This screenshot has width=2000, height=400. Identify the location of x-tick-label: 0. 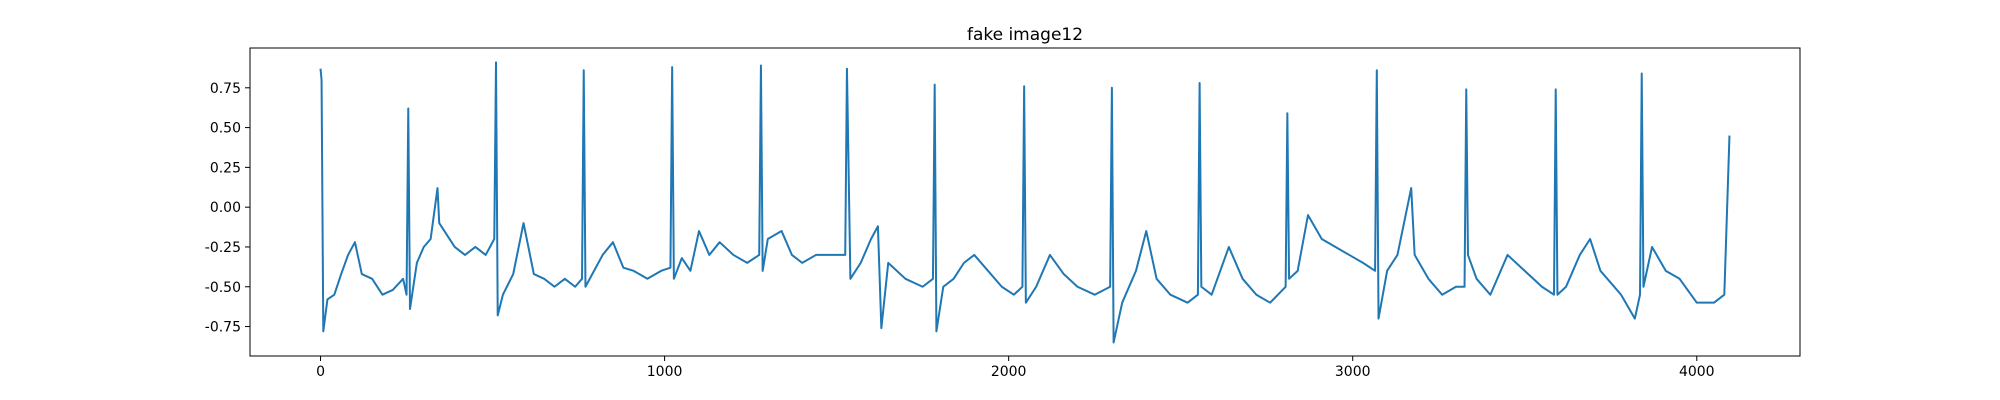
(320, 372).